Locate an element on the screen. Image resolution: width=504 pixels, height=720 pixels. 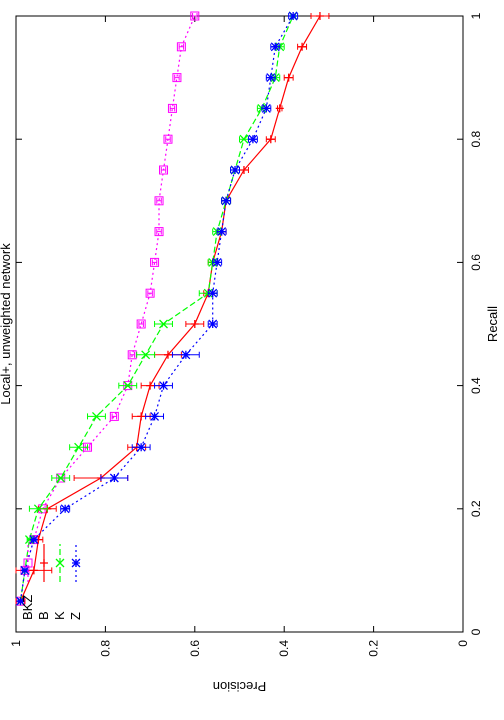
legend-marker-k is located at coordinates (60, 563).